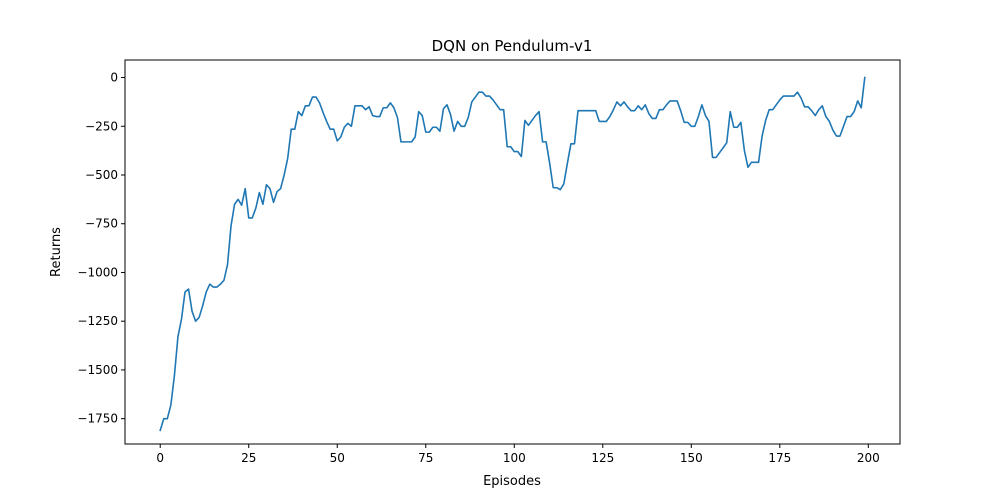 The width and height of the screenshot is (1000, 500). What do you see at coordinates (512, 481) in the screenshot?
I see `x-axis-label: Episodes` at bounding box center [512, 481].